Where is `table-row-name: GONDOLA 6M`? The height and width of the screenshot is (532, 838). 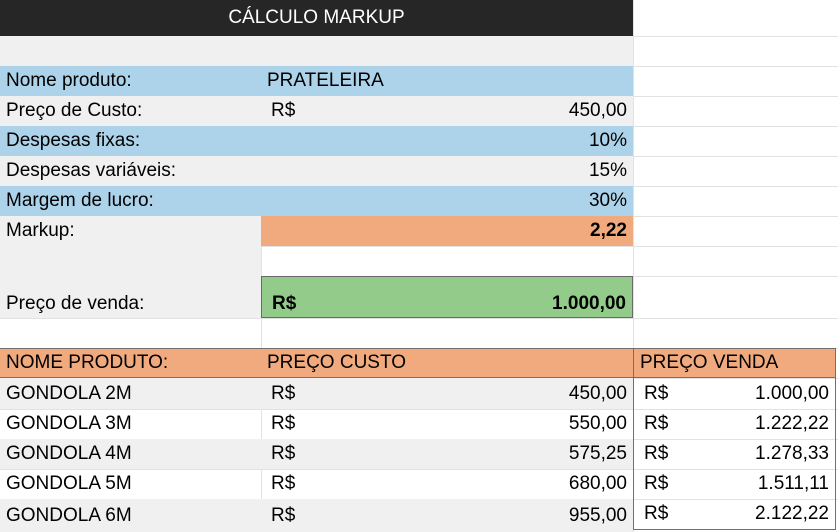
table-row-name: GONDOLA 6M is located at coordinates (130, 515).